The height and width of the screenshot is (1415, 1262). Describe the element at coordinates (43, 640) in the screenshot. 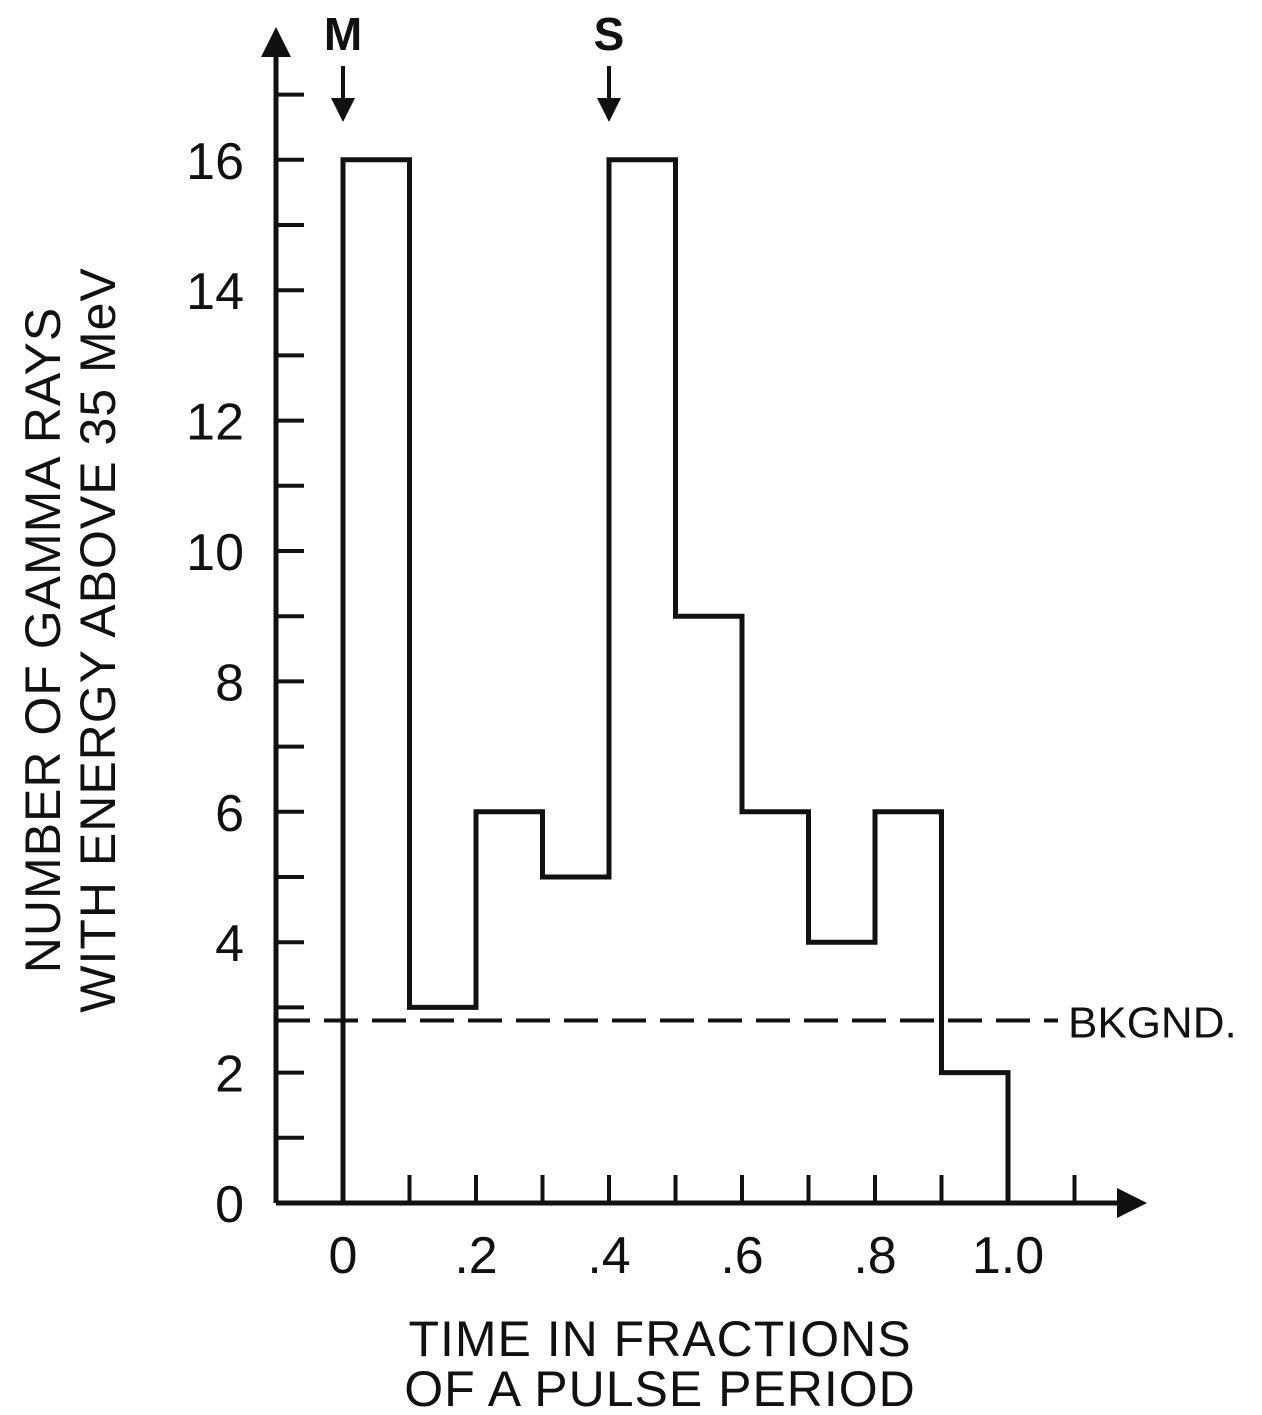

I see `y-axis-title-line-1: NUMBER OF GAMMA RAYS` at that location.